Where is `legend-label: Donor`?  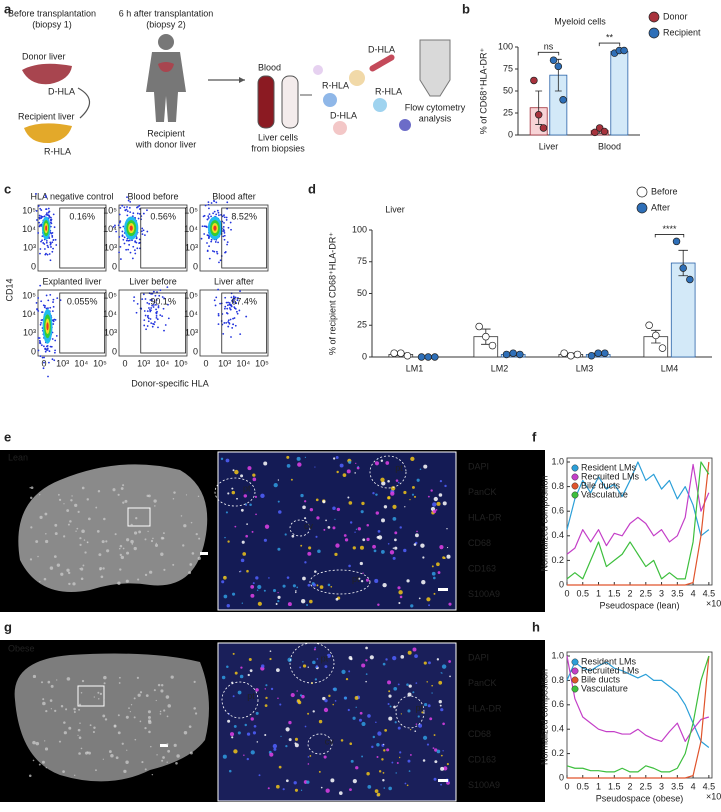
legend-label: Donor is located at coordinates (675, 16).